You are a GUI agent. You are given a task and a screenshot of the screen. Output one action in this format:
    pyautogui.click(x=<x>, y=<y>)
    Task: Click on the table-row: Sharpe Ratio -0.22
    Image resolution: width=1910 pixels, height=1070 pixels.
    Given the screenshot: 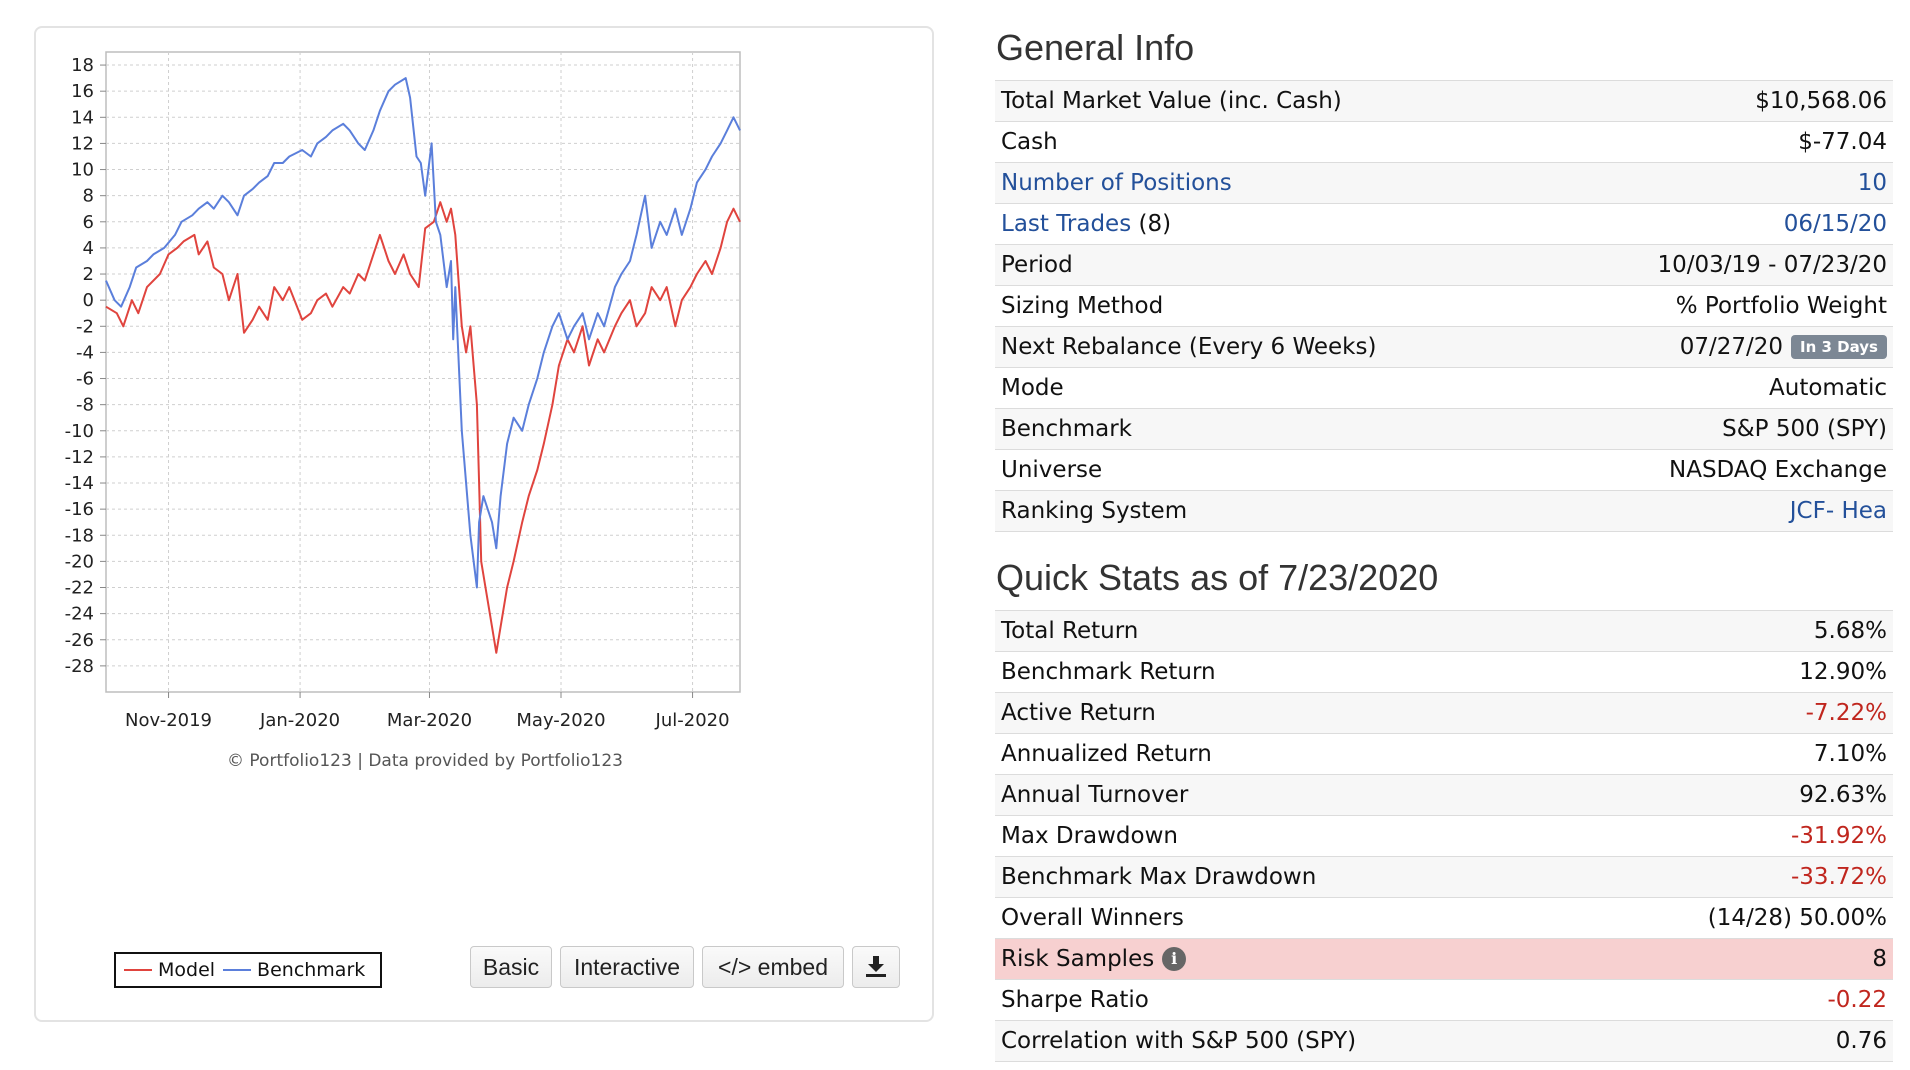 What is the action you would take?
    pyautogui.click(x=1444, y=1000)
    